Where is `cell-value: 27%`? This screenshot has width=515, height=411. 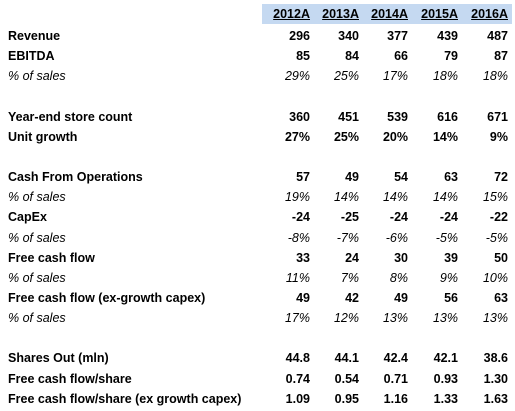 cell-value: 27% is located at coordinates (297, 136).